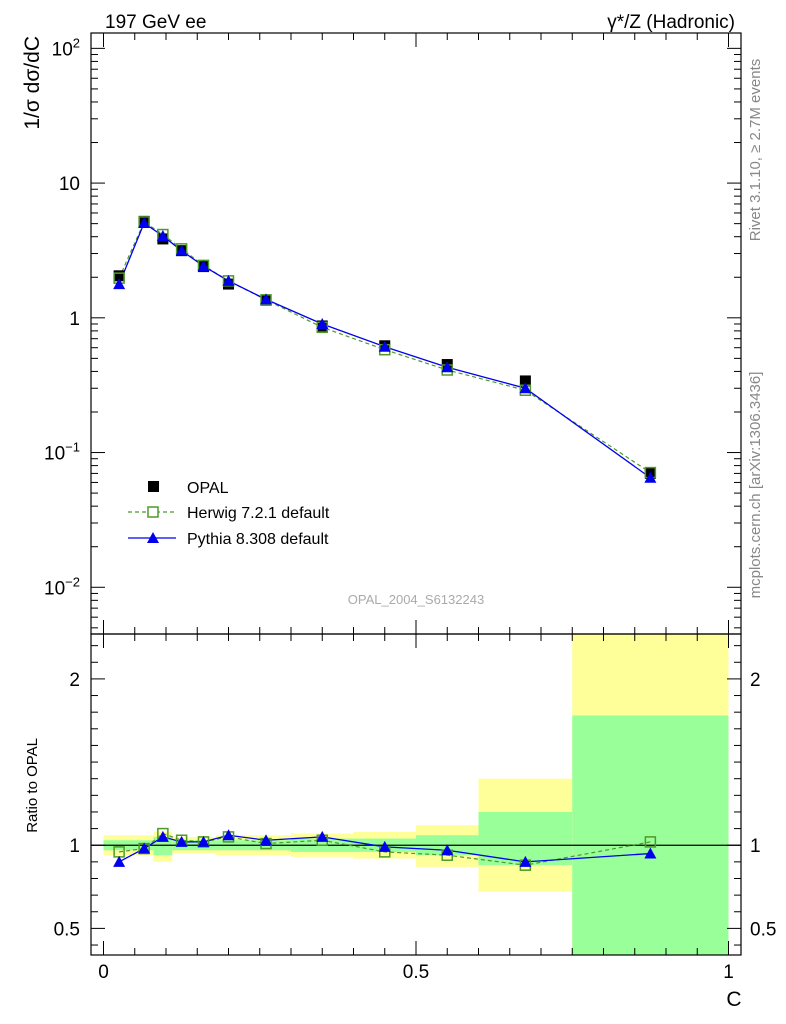  Describe the element at coordinates (763, 929) in the screenshot. I see `ratio-y-tick-label-right: 0.5` at that location.